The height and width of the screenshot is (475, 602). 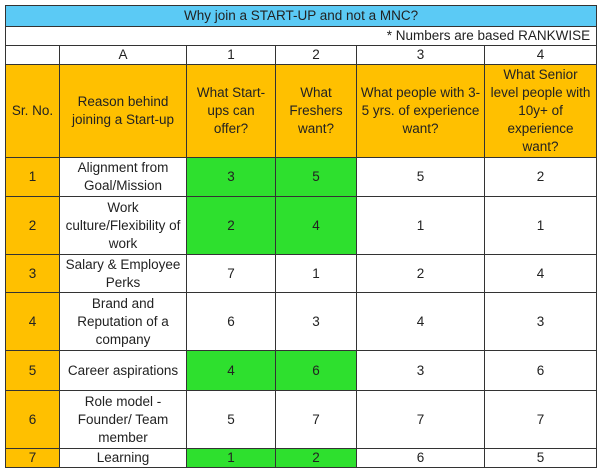 What do you see at coordinates (231, 111) in the screenshot?
I see `header-startups: What Start-ups can offer?` at bounding box center [231, 111].